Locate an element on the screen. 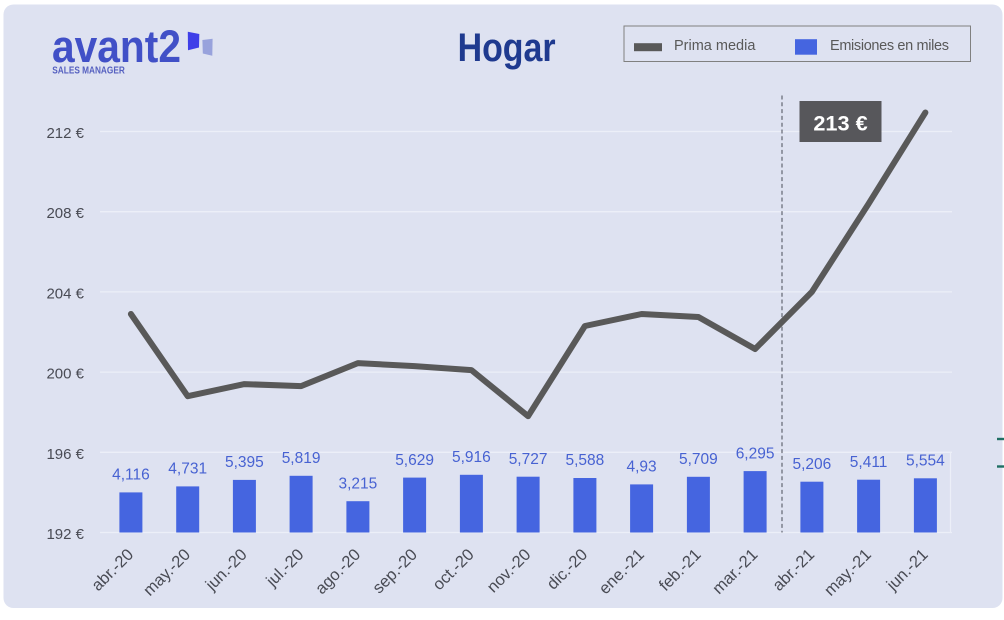 The image size is (1004, 620). svg-text: 6,295 is located at coordinates (755, 453).